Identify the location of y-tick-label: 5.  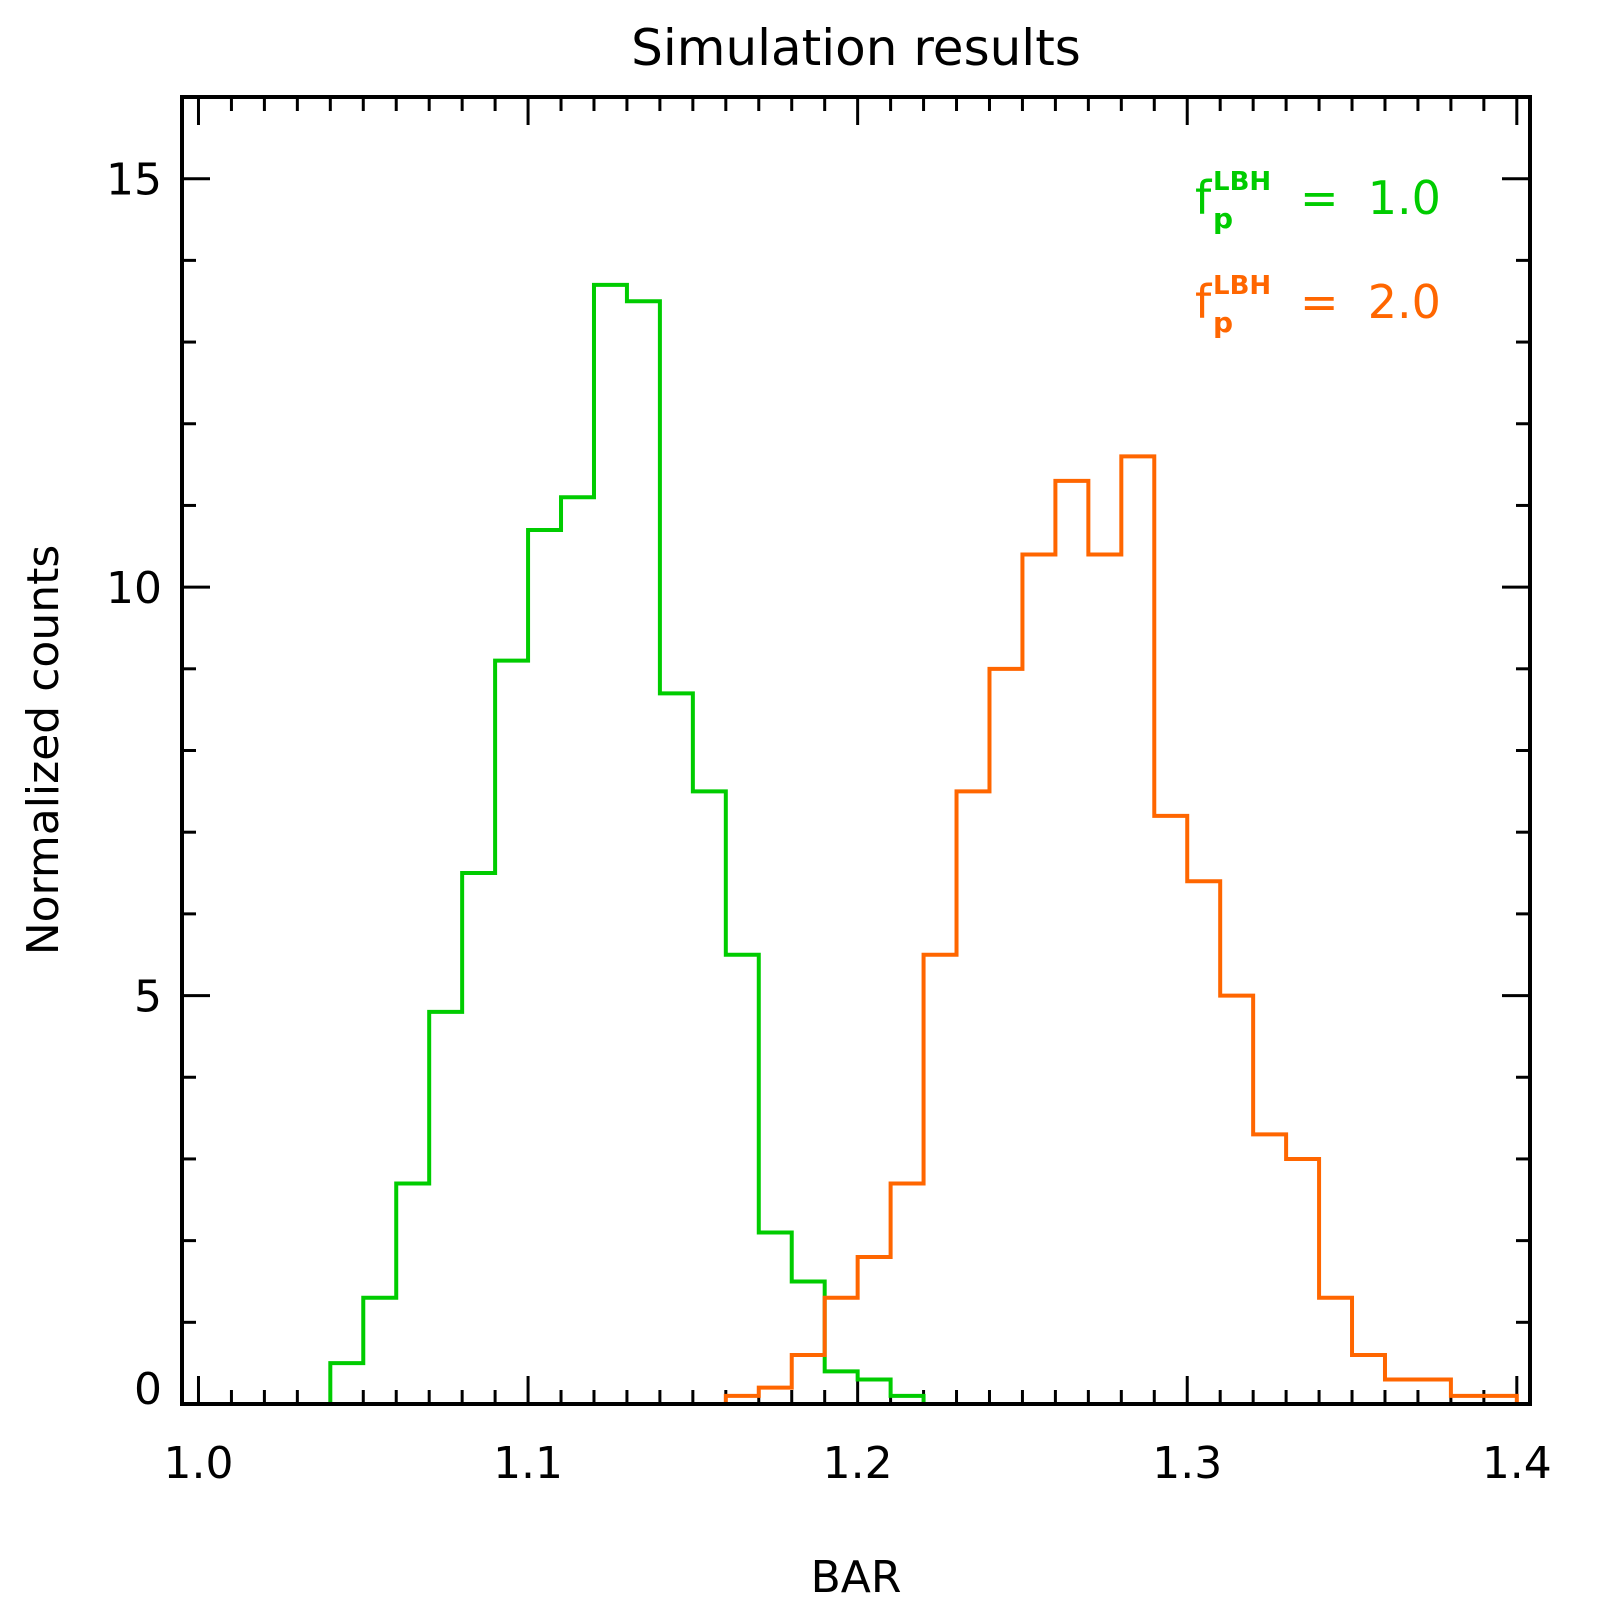
(148, 997).